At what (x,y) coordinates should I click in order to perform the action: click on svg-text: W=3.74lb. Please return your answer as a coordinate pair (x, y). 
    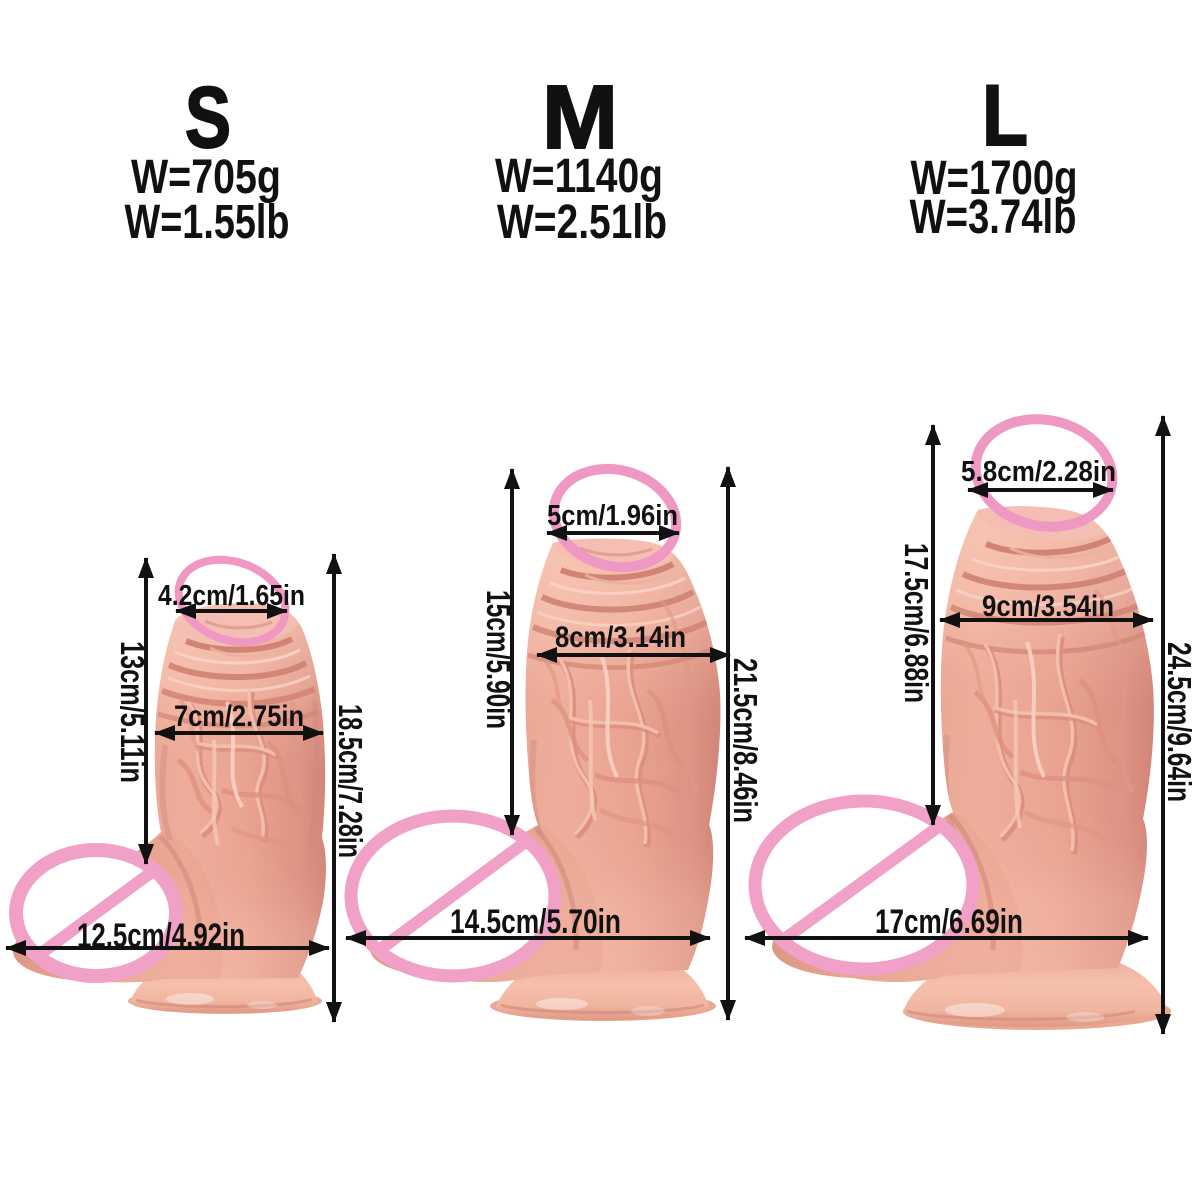
    Looking at the image, I should click on (993, 217).